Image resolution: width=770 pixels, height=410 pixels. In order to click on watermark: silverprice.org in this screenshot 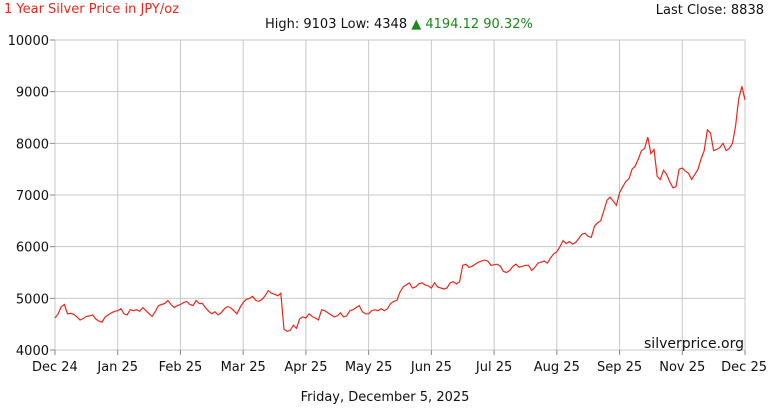, I will do `click(694, 344)`.